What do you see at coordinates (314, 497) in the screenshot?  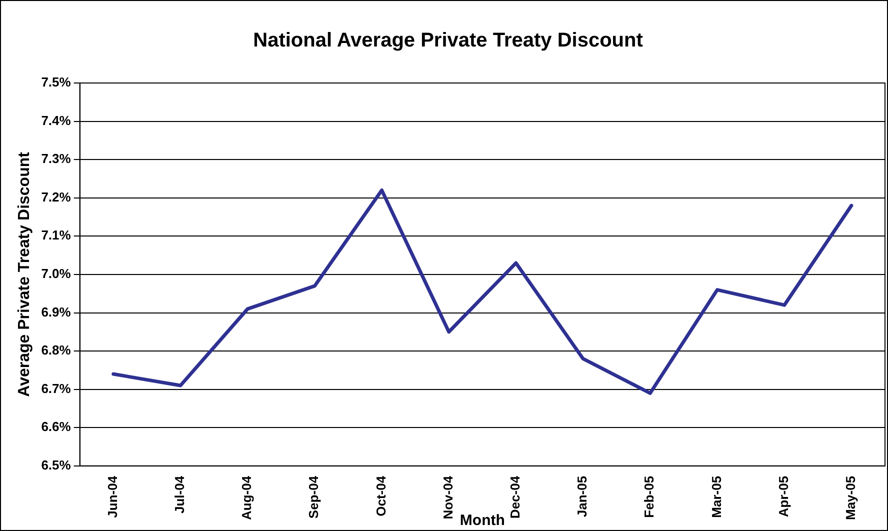 I see `x-tick-label: Sep-04` at bounding box center [314, 497].